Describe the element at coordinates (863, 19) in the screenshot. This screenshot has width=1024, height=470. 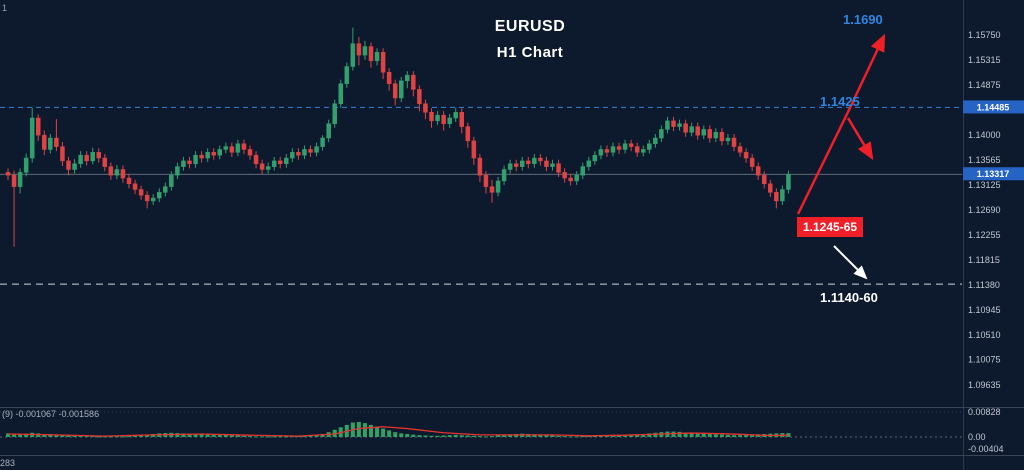
I see `target-up-label: 1.1690` at that location.